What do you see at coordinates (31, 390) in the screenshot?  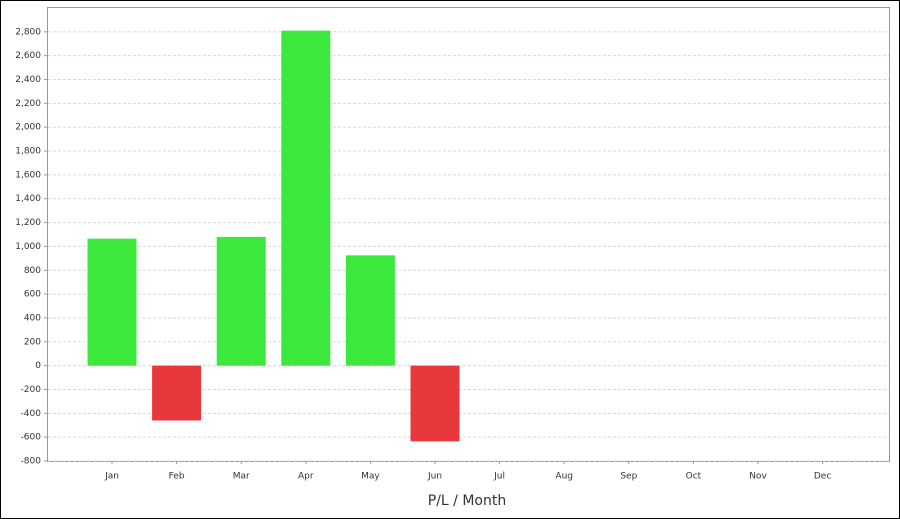 I see `y-tick-label: -200` at bounding box center [31, 390].